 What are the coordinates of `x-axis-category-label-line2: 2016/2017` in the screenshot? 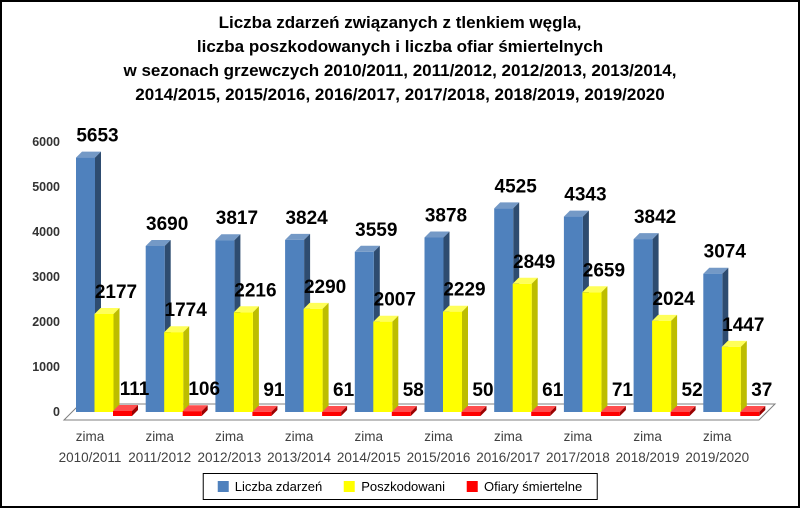 It's located at (508, 457).